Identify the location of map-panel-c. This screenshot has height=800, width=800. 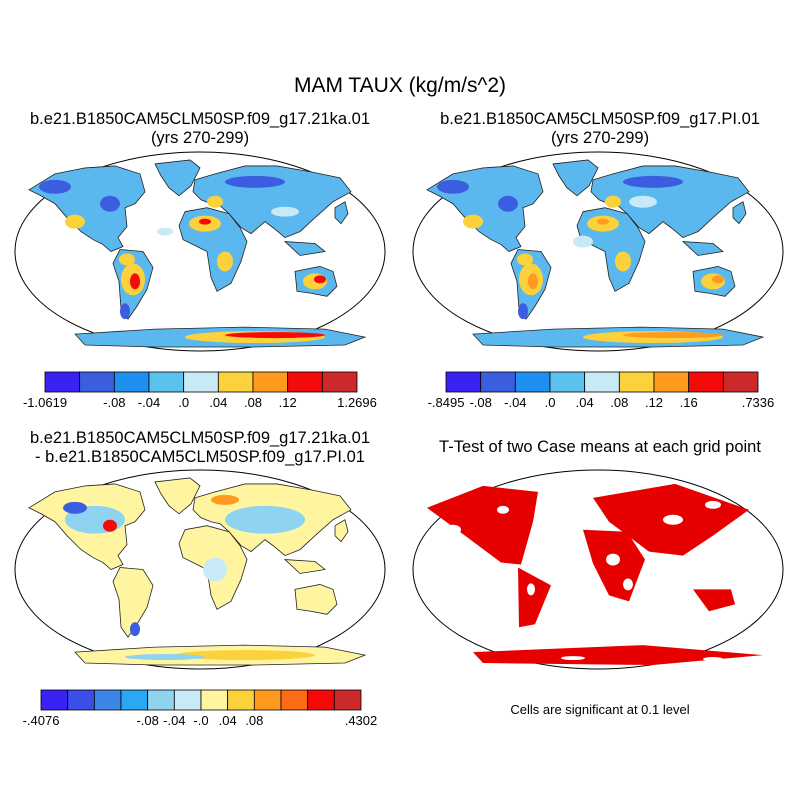
(200, 569).